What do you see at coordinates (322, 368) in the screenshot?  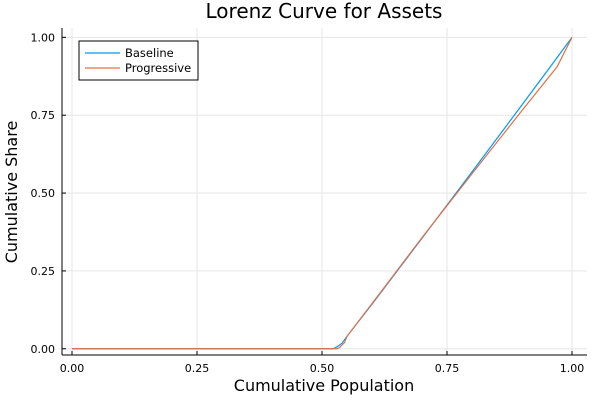 I see `x-tick-label-2: 0.50` at bounding box center [322, 368].